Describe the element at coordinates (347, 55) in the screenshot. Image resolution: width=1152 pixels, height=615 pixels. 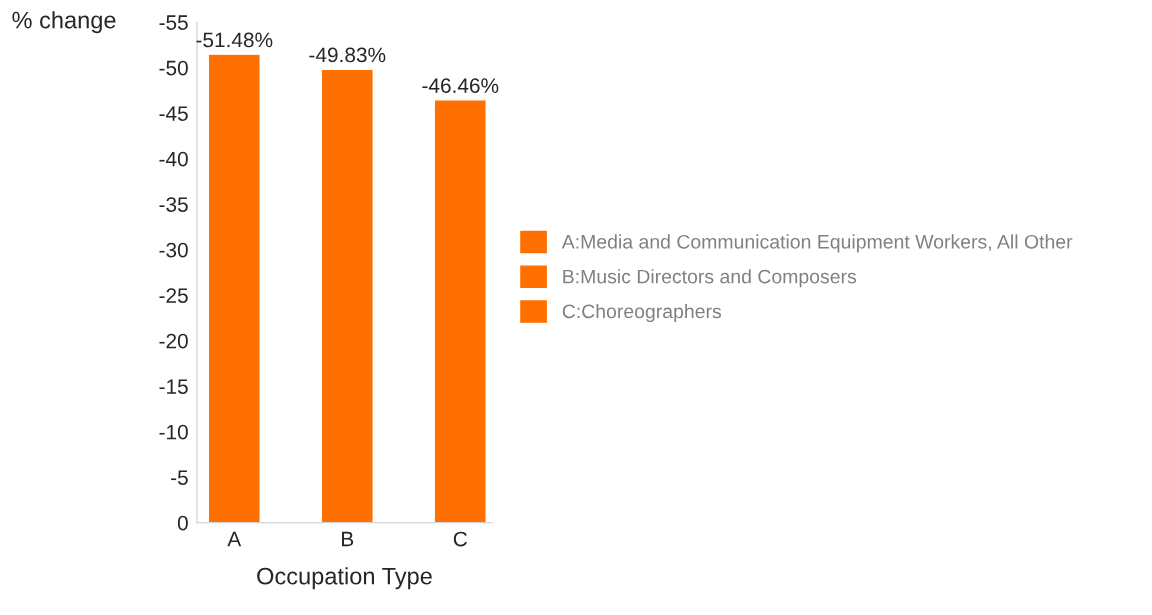
I see `data-label: -49.83%` at that location.